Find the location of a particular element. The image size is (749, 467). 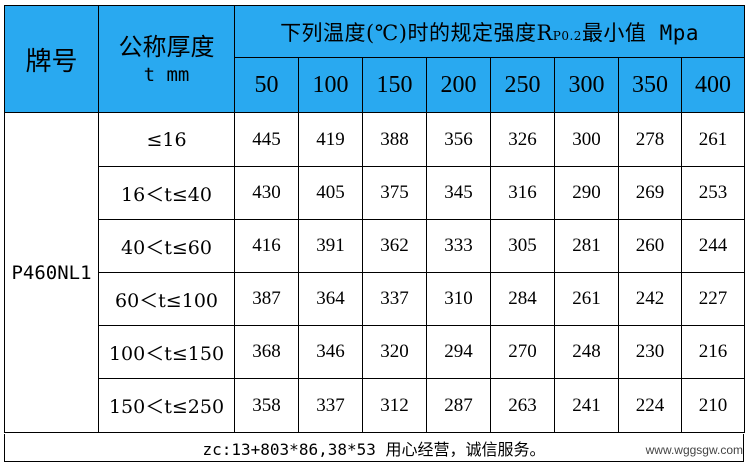

footer-contact-text: zc:13+803*86,38*53 用心经营，诚信服务。 is located at coordinates (374, 449).